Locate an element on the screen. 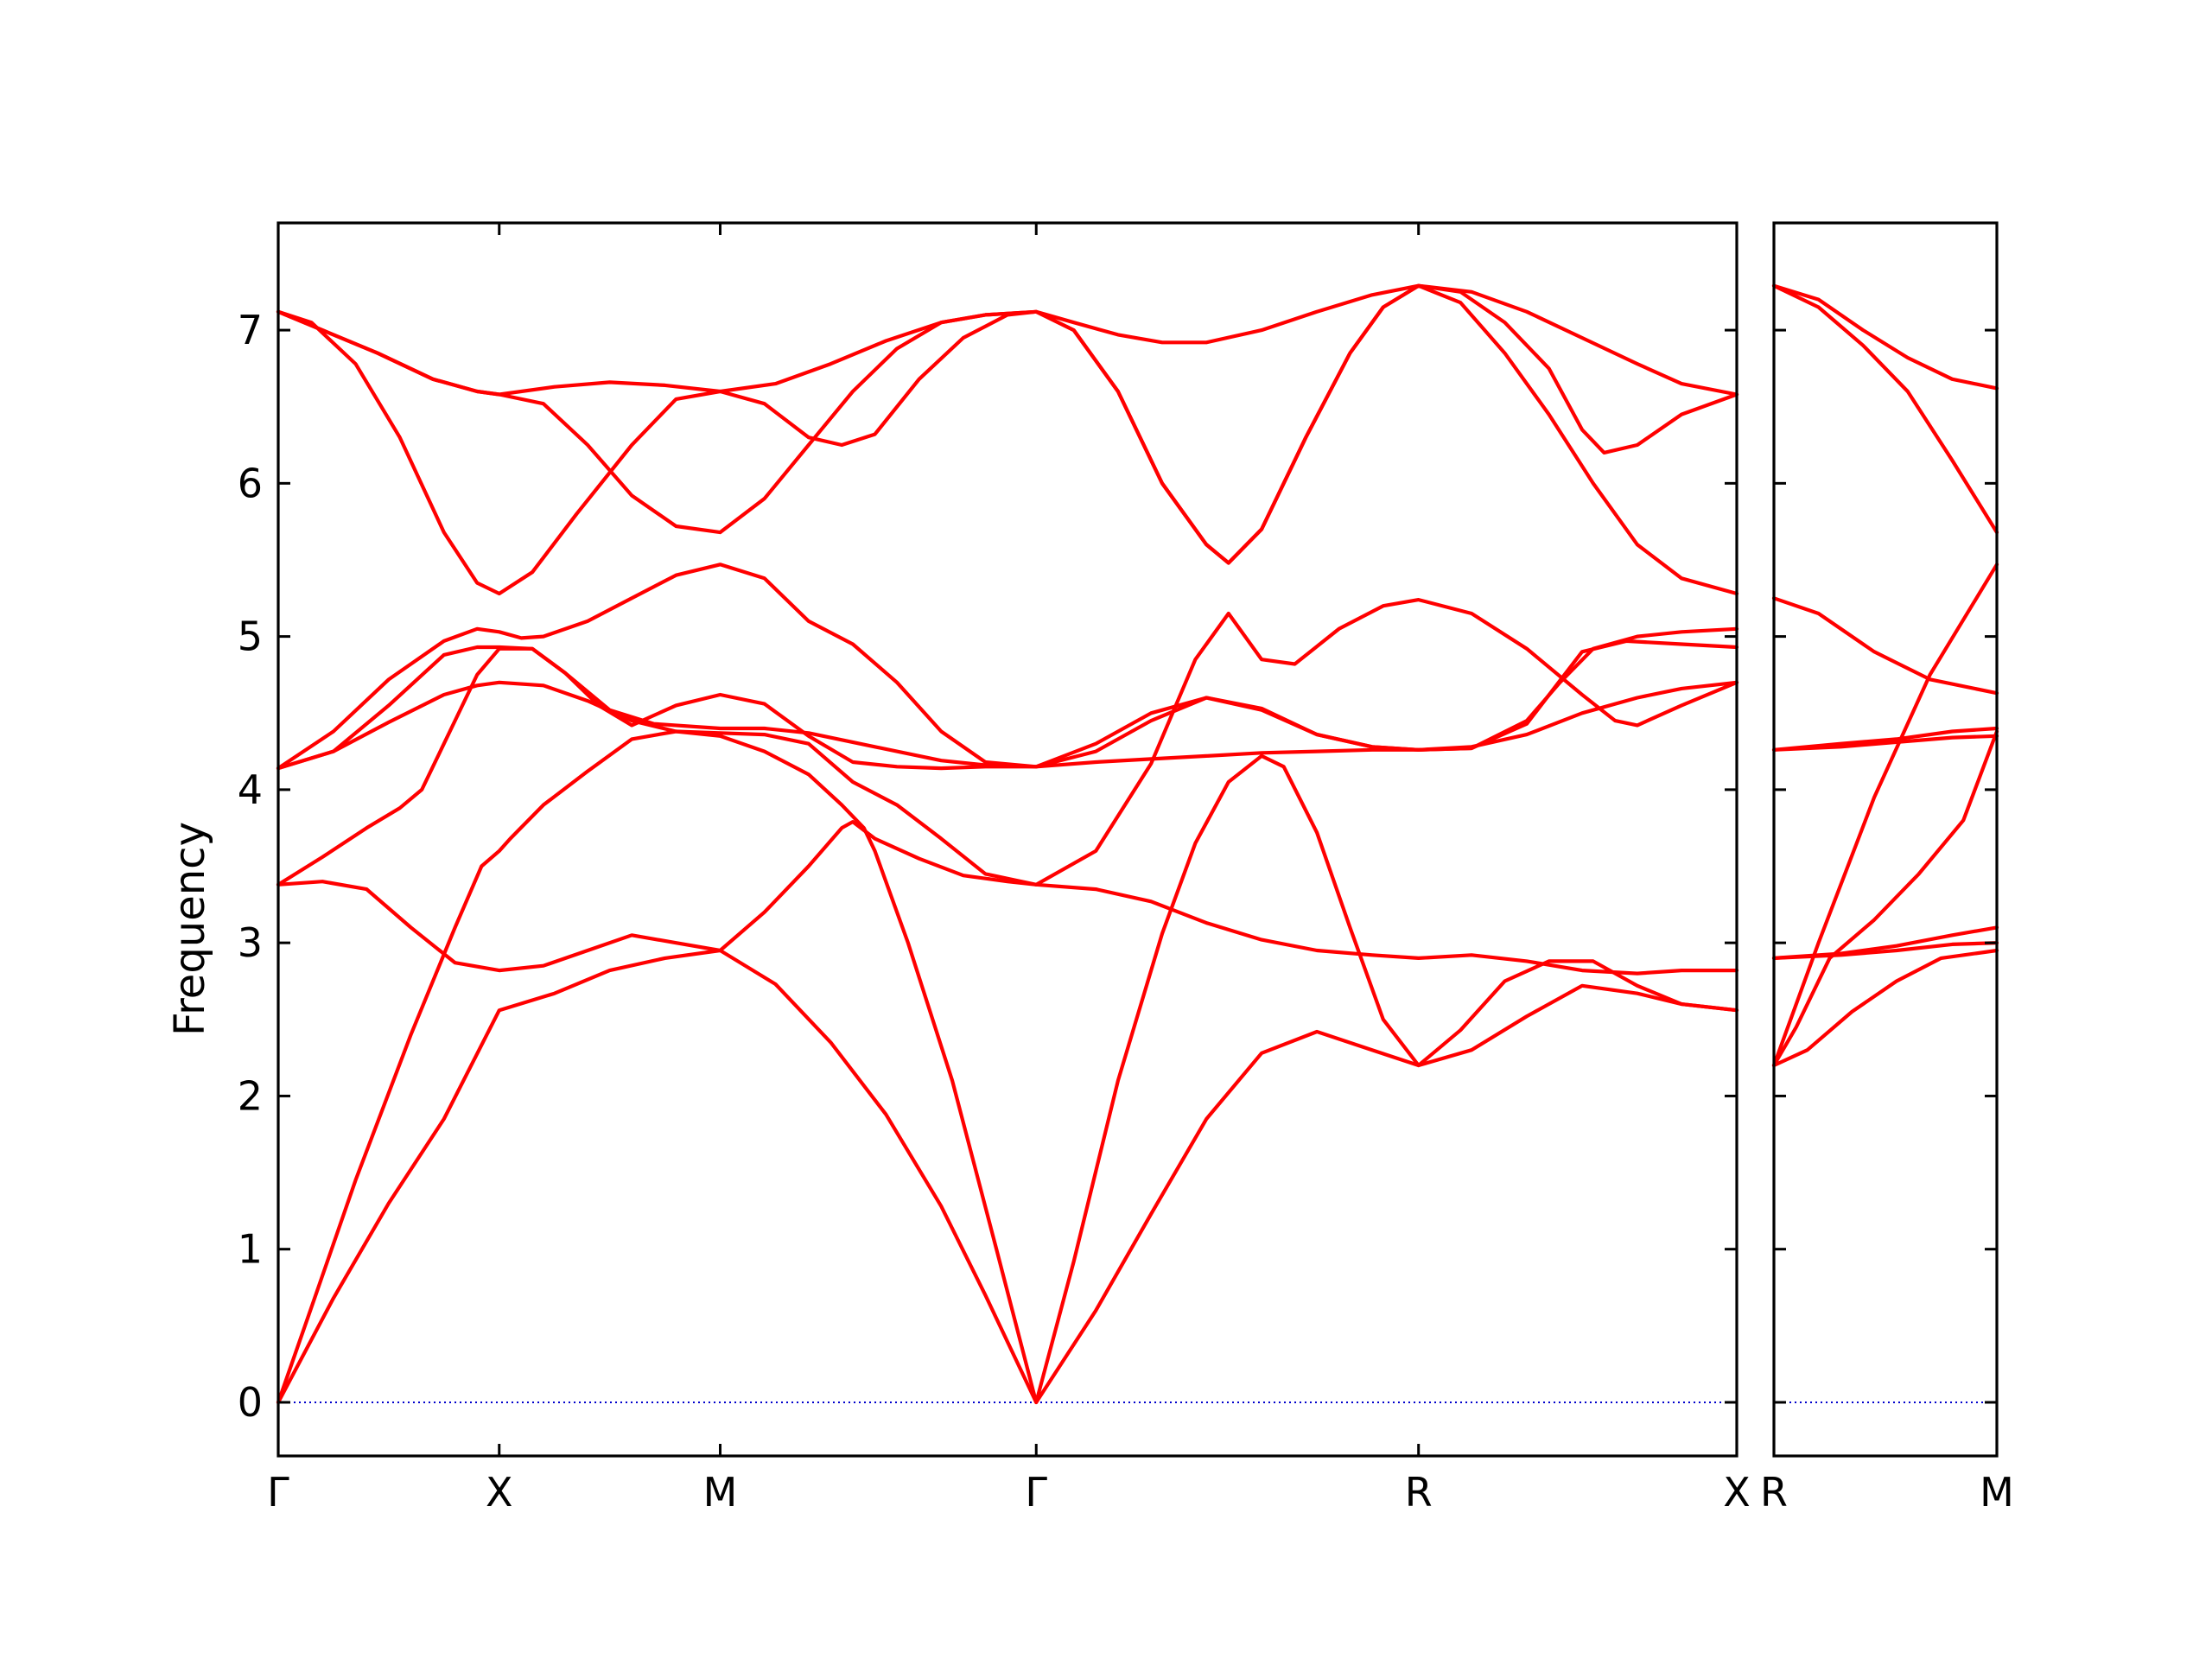  y-tick-label: 2 is located at coordinates (250, 1095).